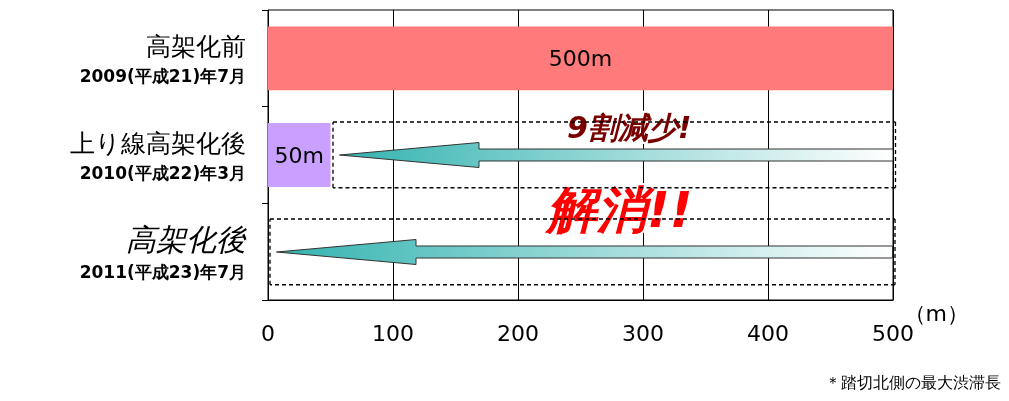 This screenshot has height=401, width=1009. Describe the element at coordinates (268, 333) in the screenshot. I see `x-tick-label: 0` at that location.